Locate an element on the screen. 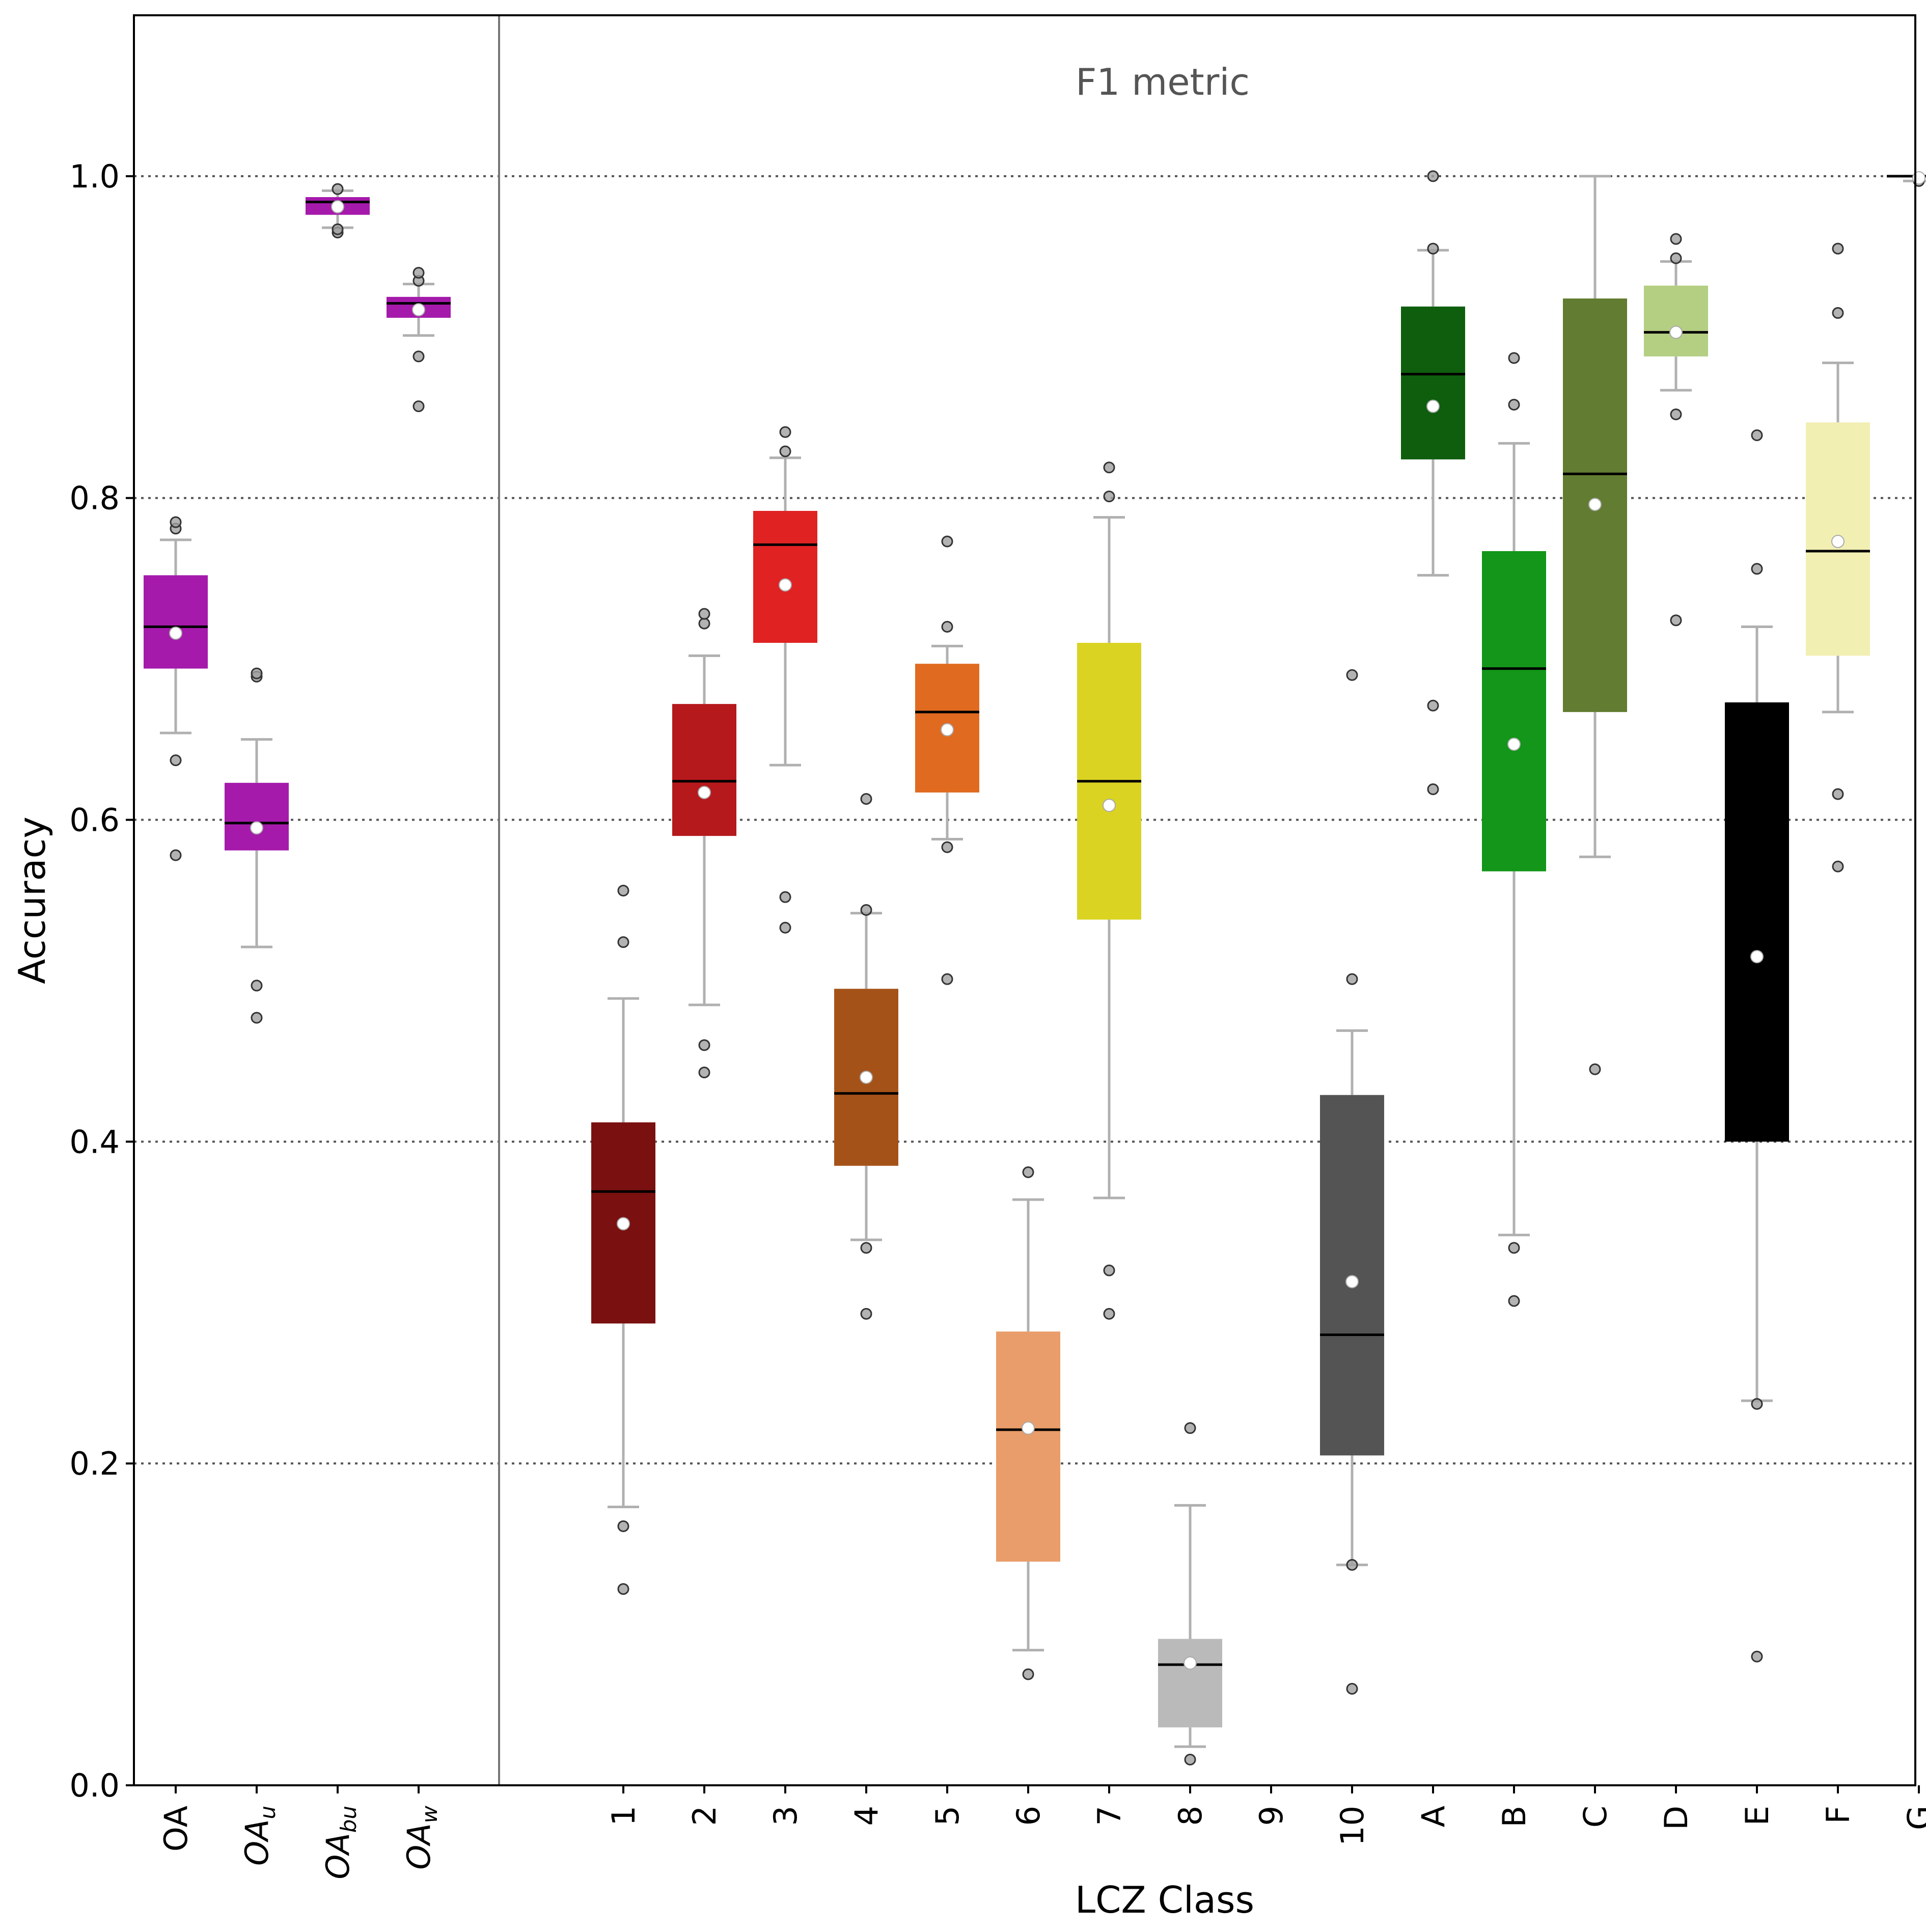  x-tick-label: 1 is located at coordinates (623, 1816).